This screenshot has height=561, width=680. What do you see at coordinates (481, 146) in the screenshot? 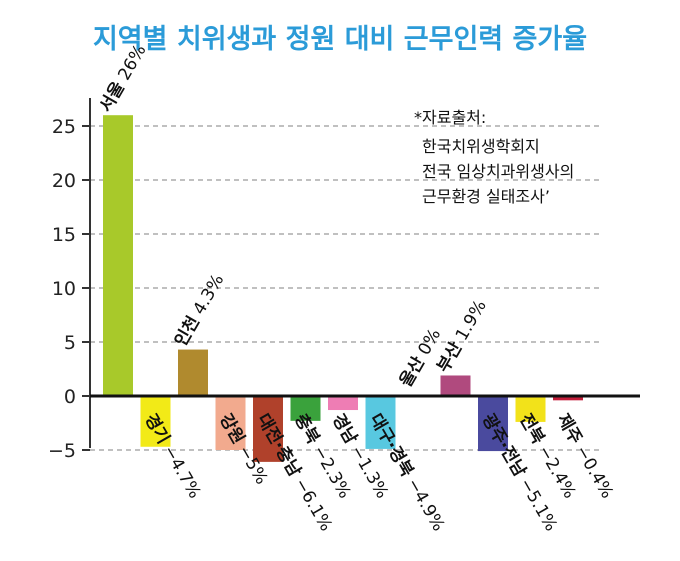
I see `source-note-line-2: 한국치위생학회지` at bounding box center [481, 146].